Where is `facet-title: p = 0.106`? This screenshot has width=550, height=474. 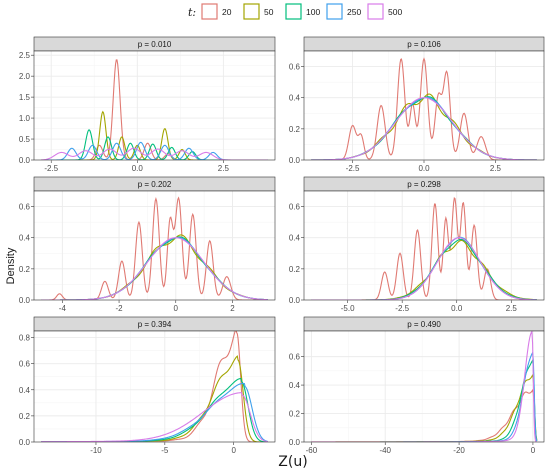 facet-title: p = 0.106 is located at coordinates (424, 44).